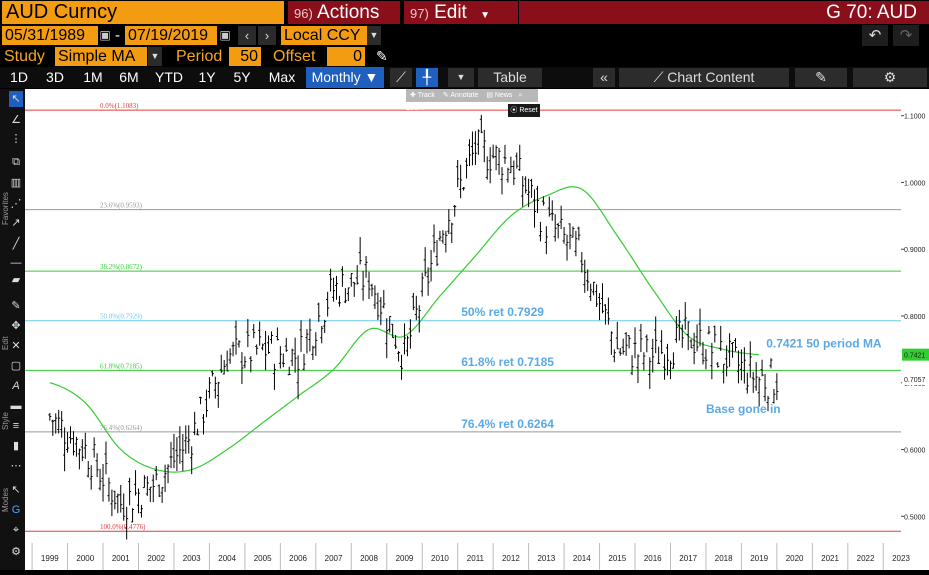 Image resolution: width=929 pixels, height=575 pixels. Describe the element at coordinates (16, 223) in the screenshot. I see `ray-icon: ↗` at that location.